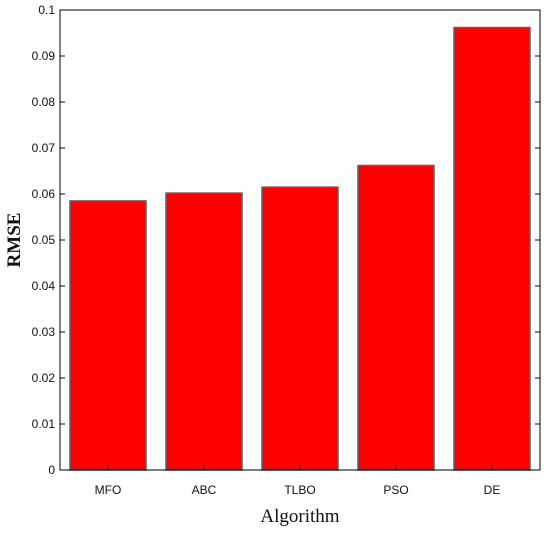 The width and height of the screenshot is (550, 536). Describe the element at coordinates (51, 470) in the screenshot. I see `y-tick-label: 0` at that location.